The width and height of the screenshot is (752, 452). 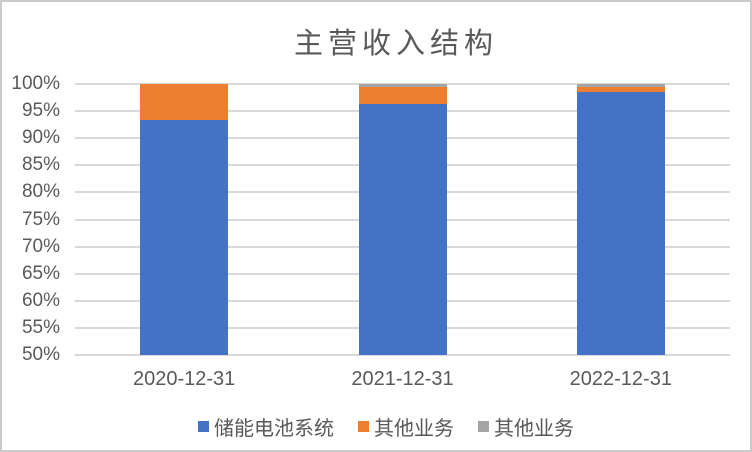 What do you see at coordinates (40, 273) in the screenshot?
I see `y-tick-label: 65%` at bounding box center [40, 273].